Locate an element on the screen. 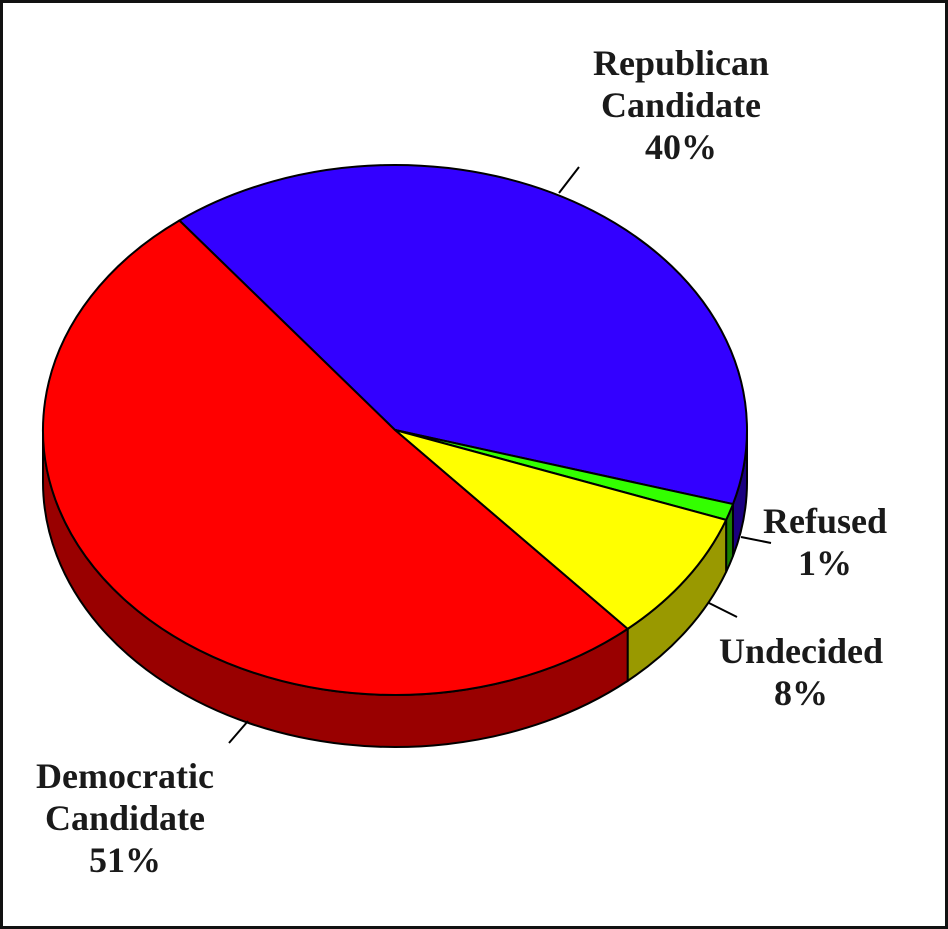  leader-line-undecided is located at coordinates (723, 610).